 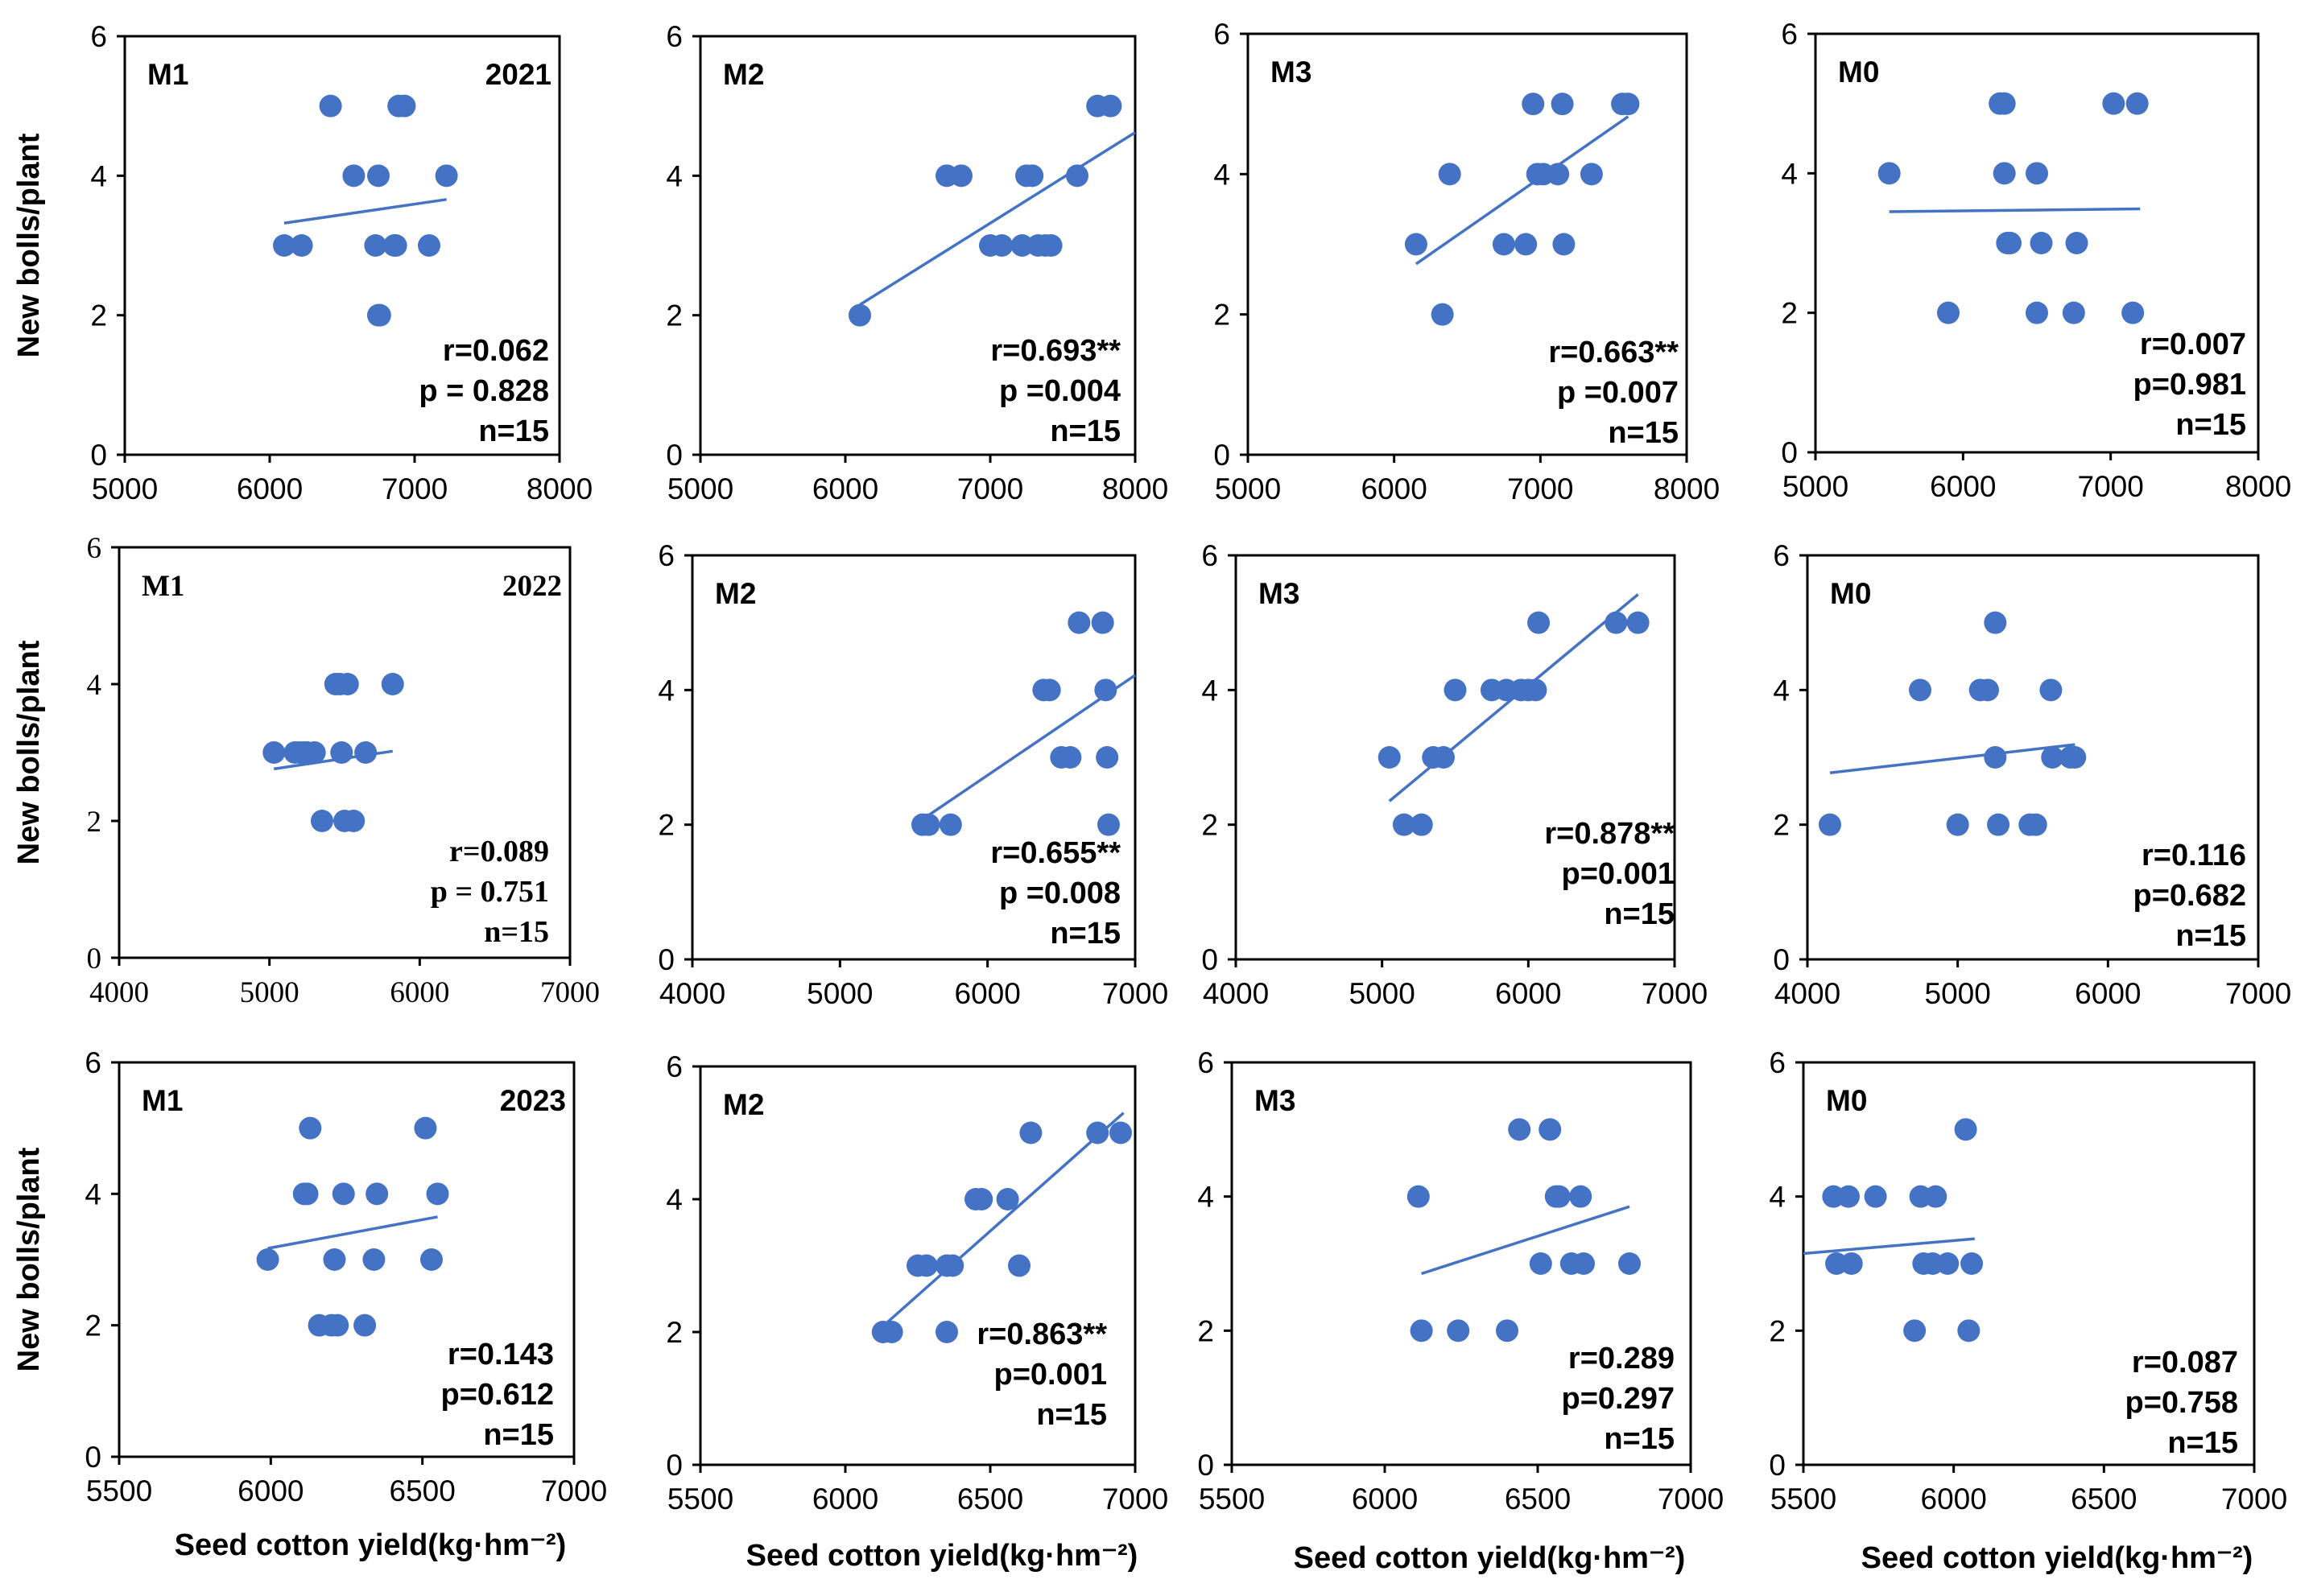 I want to click on stat-label: r=0.007, so click(x=2193, y=344).